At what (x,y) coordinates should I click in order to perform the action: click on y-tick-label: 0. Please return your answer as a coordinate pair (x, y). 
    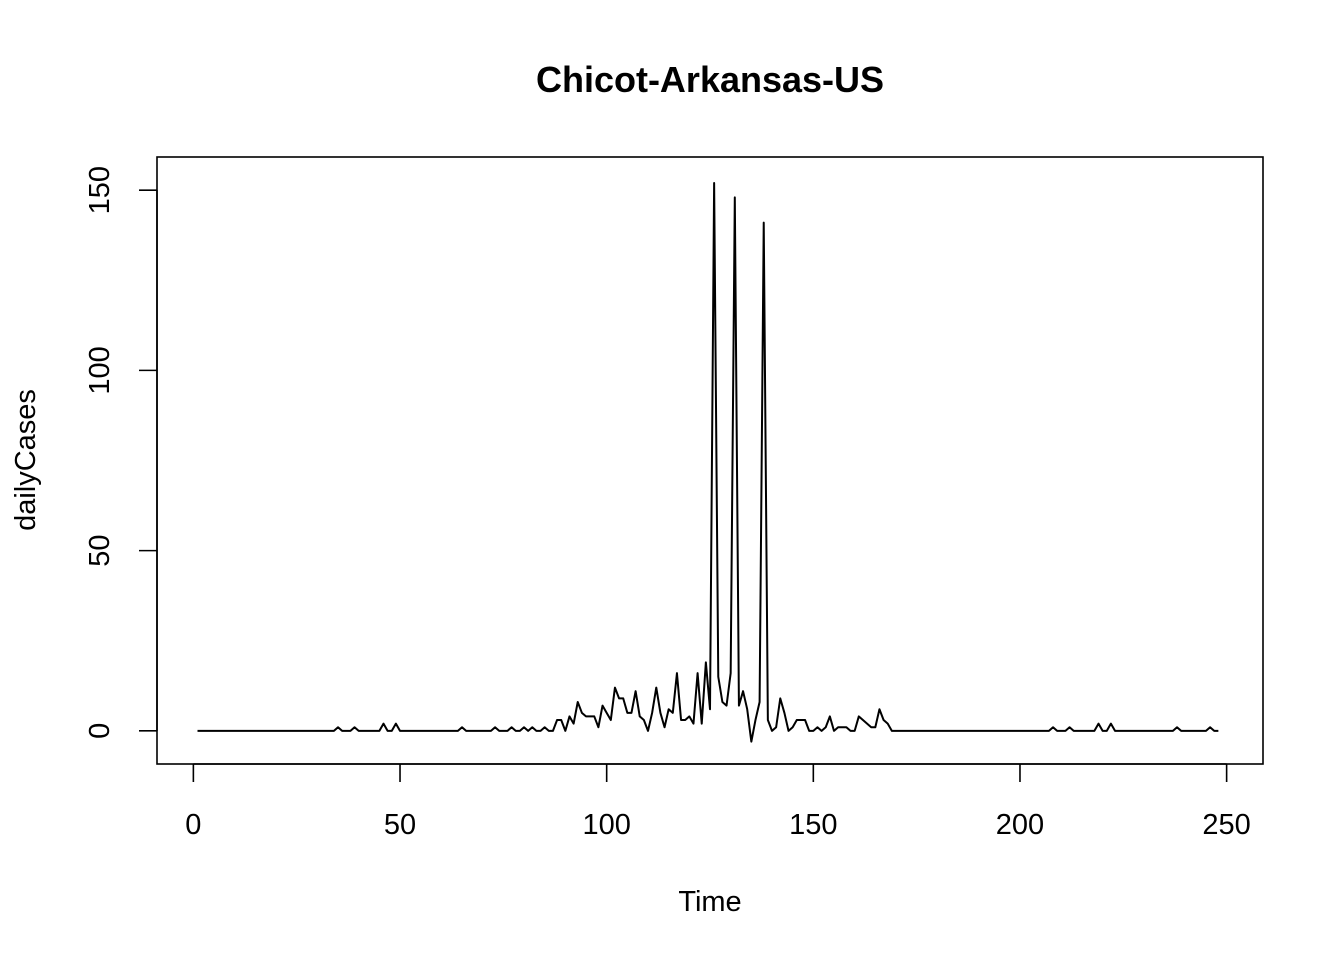
    Looking at the image, I should click on (100, 731).